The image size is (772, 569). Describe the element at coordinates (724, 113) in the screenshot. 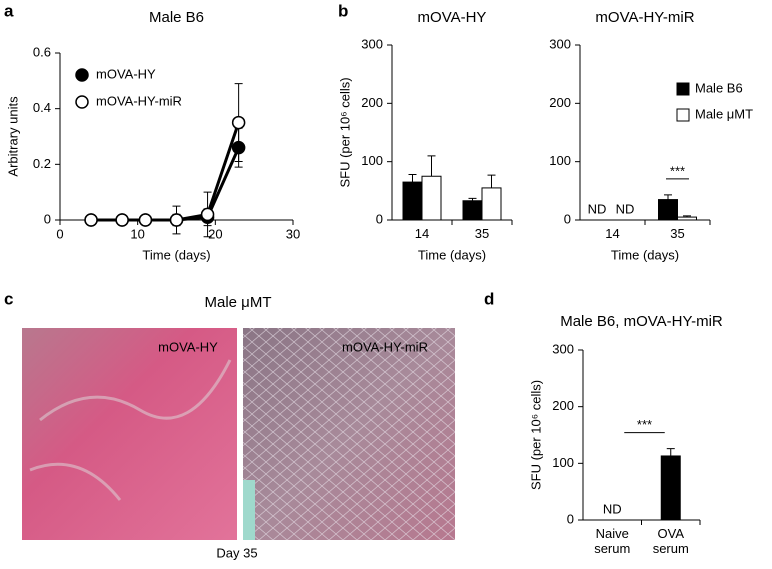

I see `legend-label: Male μMT` at that location.